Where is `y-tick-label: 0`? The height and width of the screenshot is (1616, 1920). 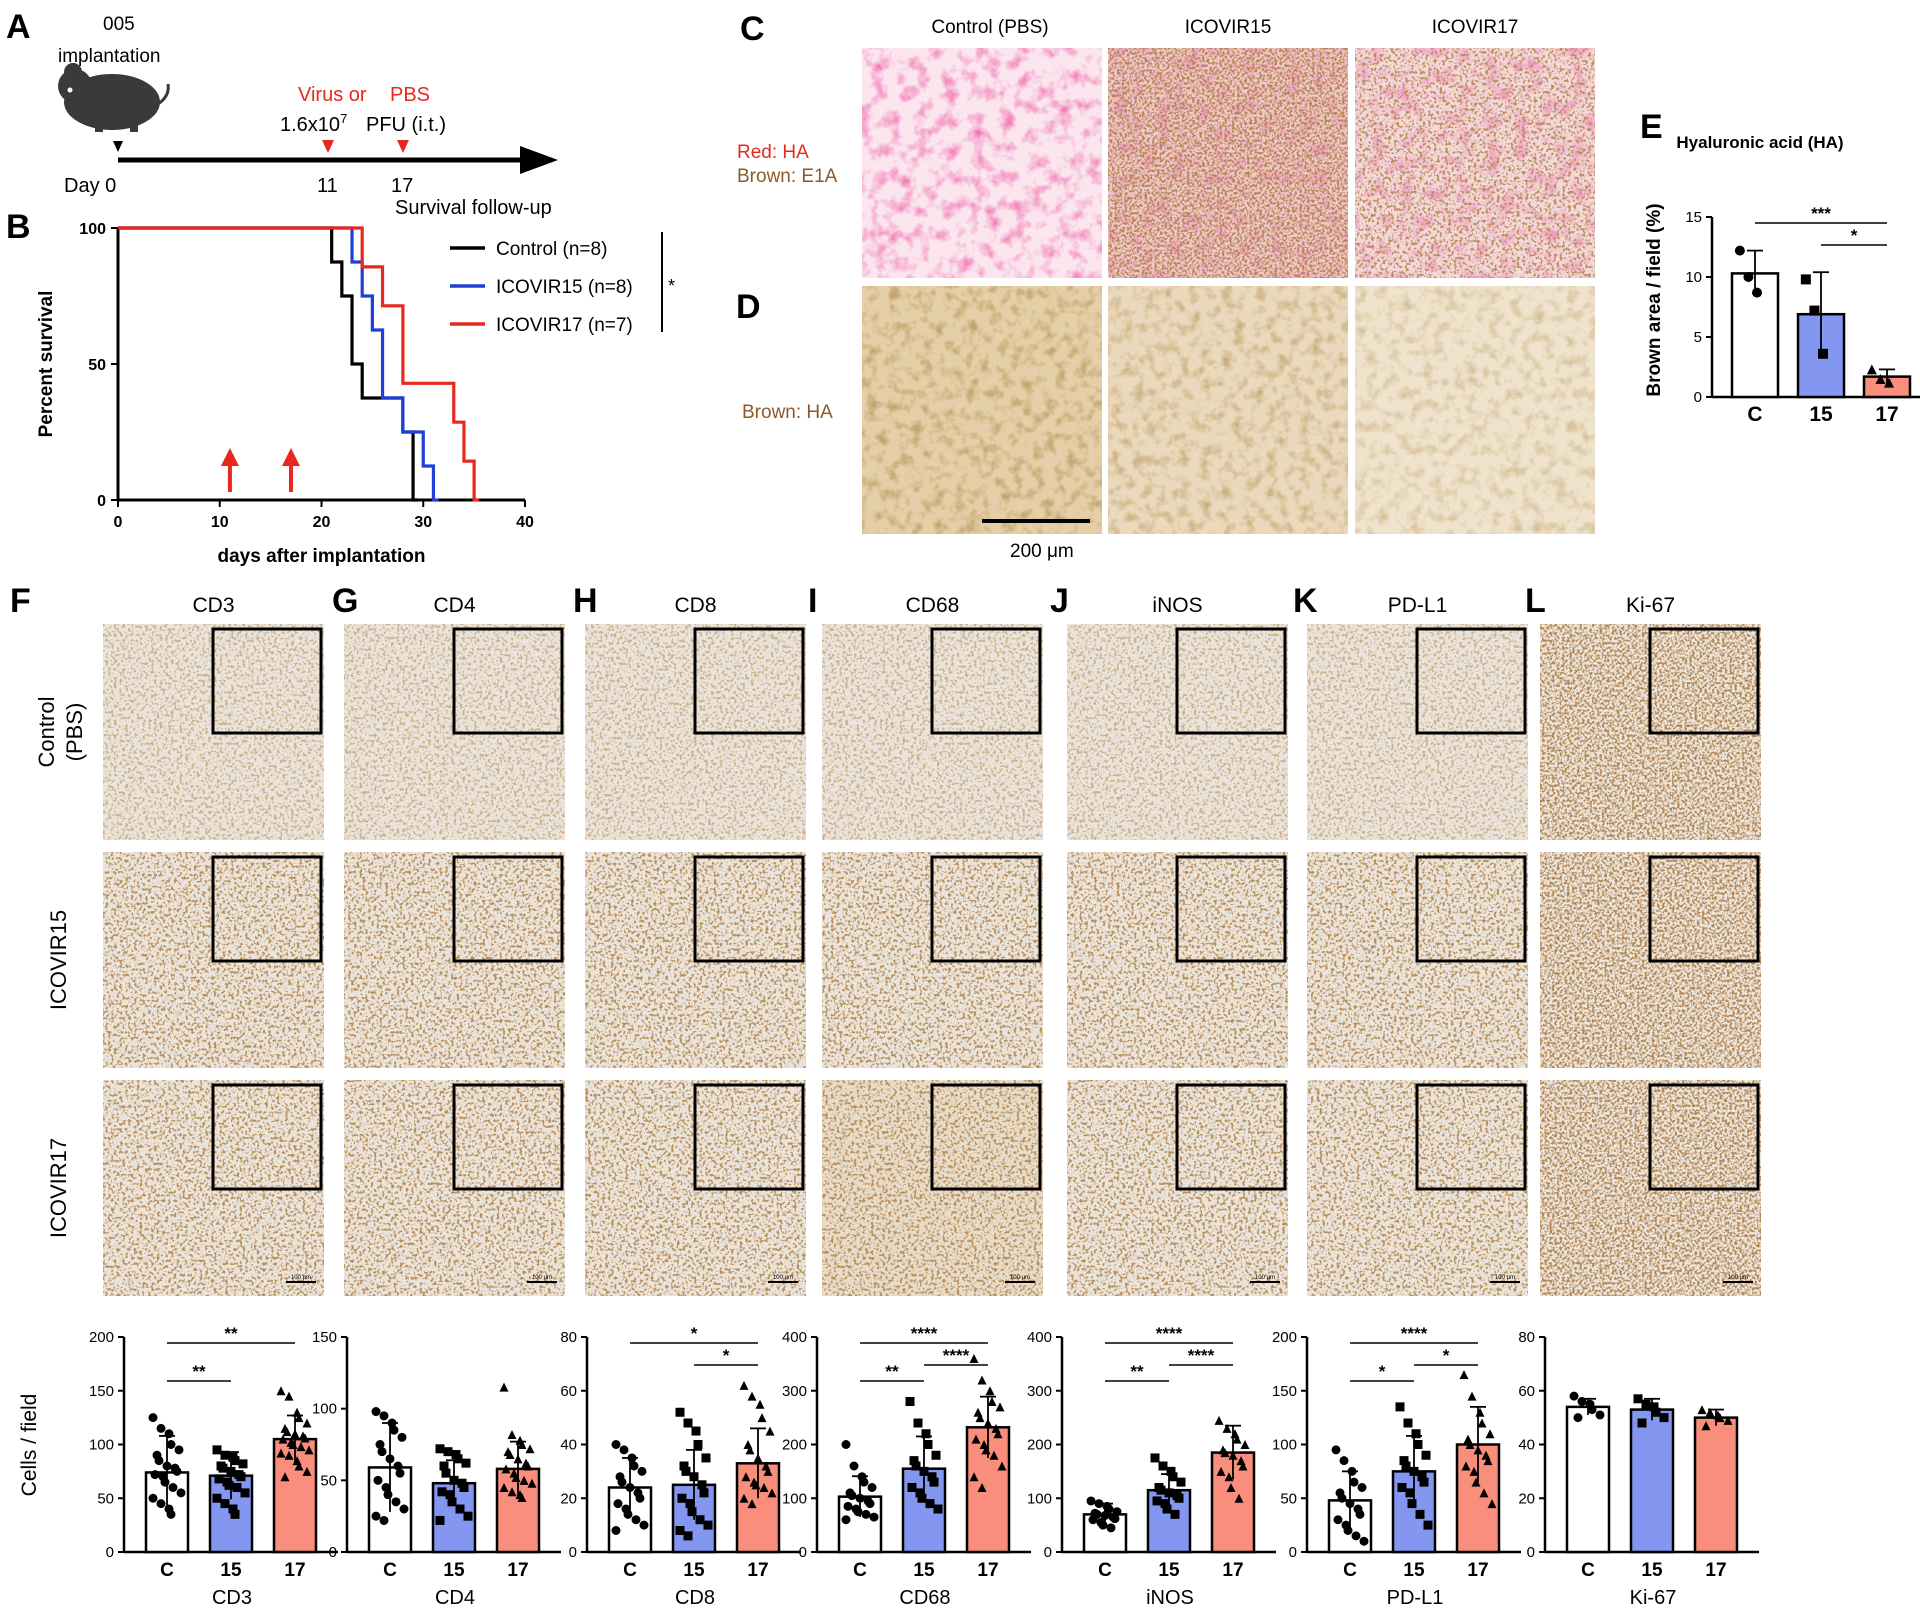
y-tick-label: 0 is located at coordinates (1293, 1552).